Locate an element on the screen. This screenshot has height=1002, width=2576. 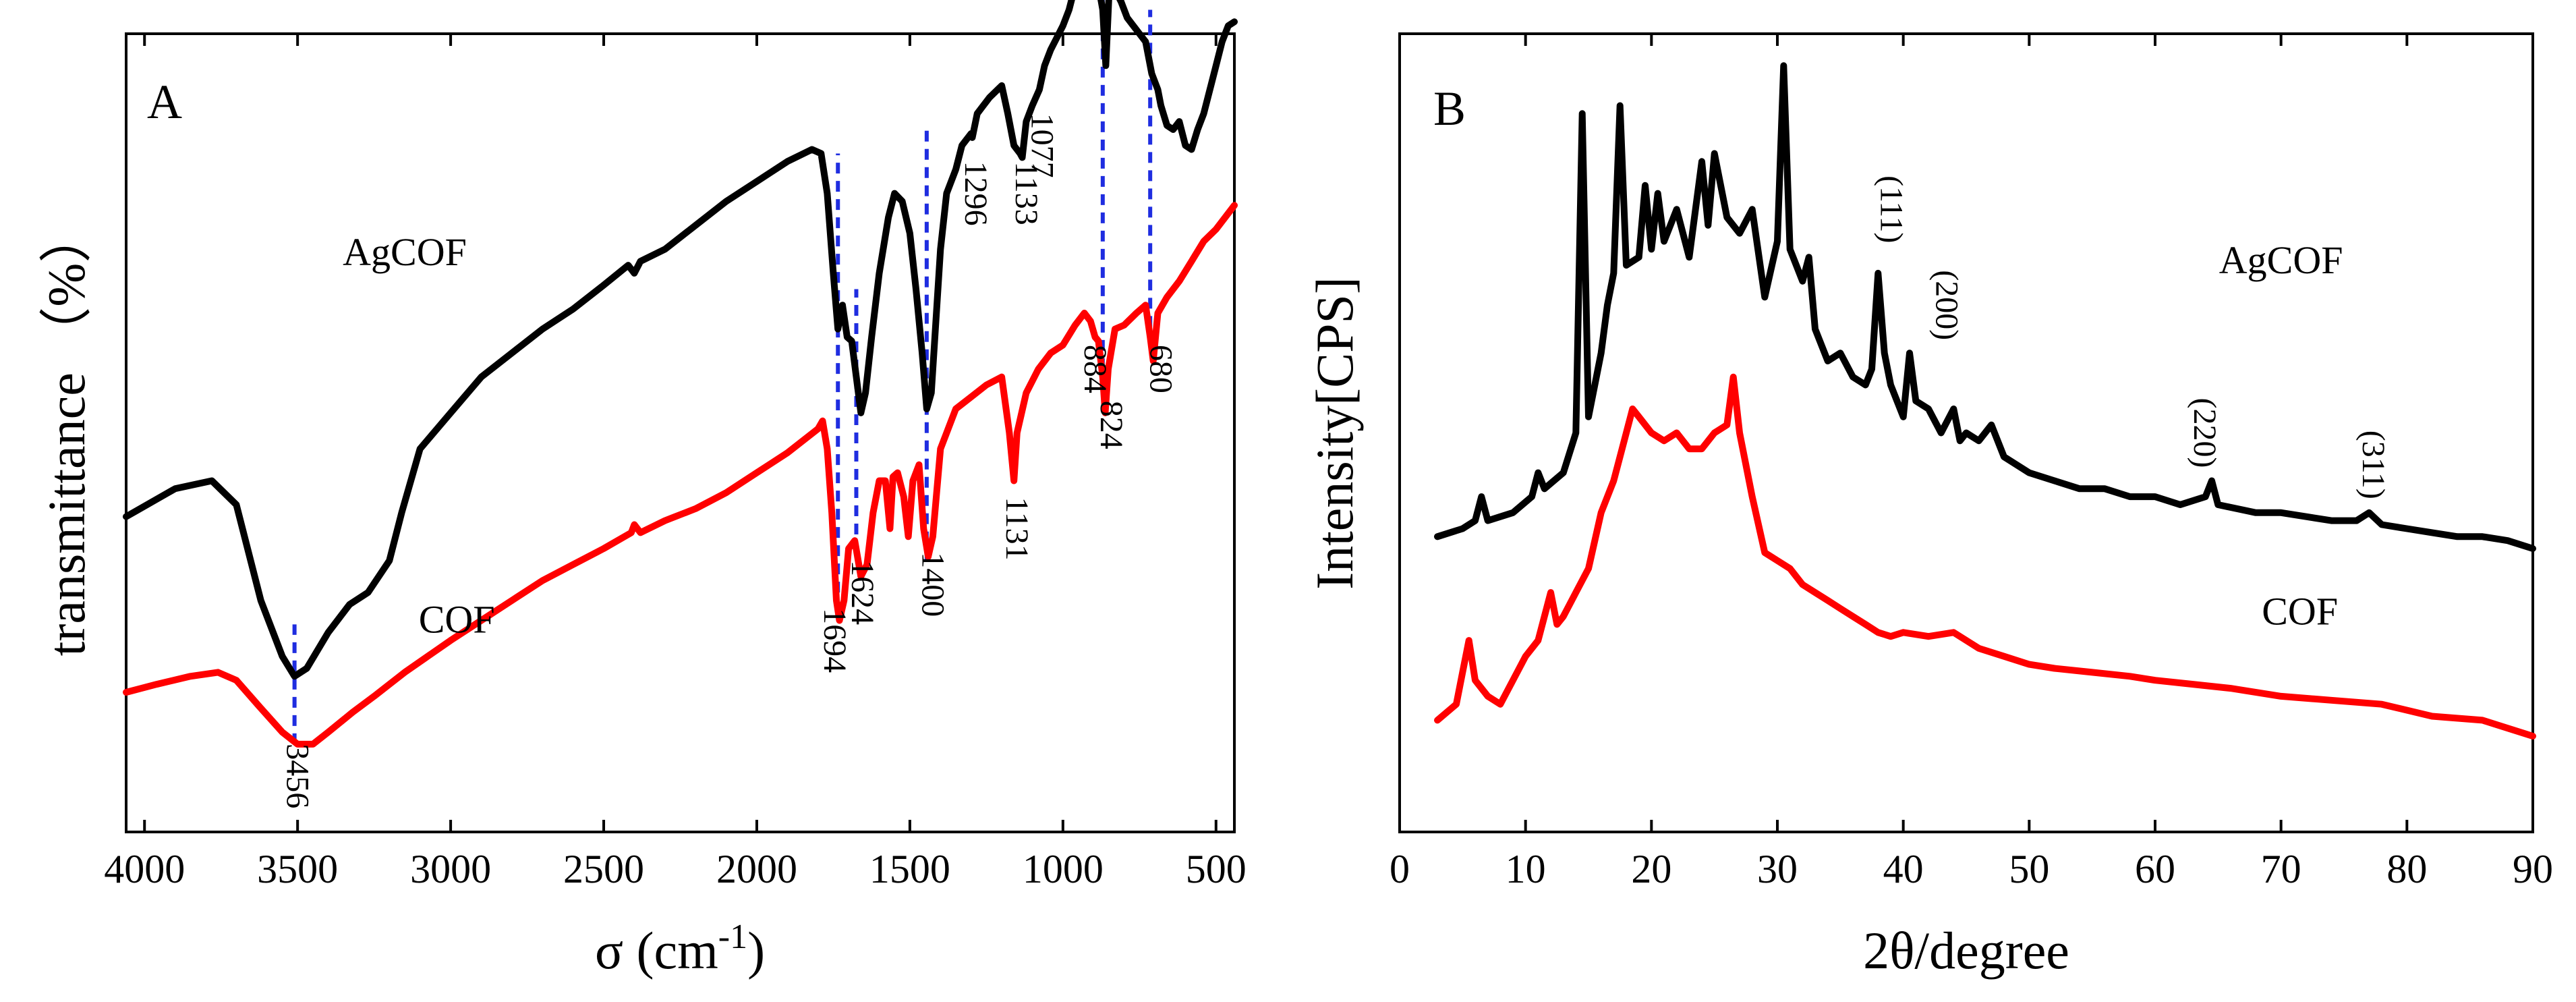
a-peak-label: 1624 is located at coordinates (862, 592).